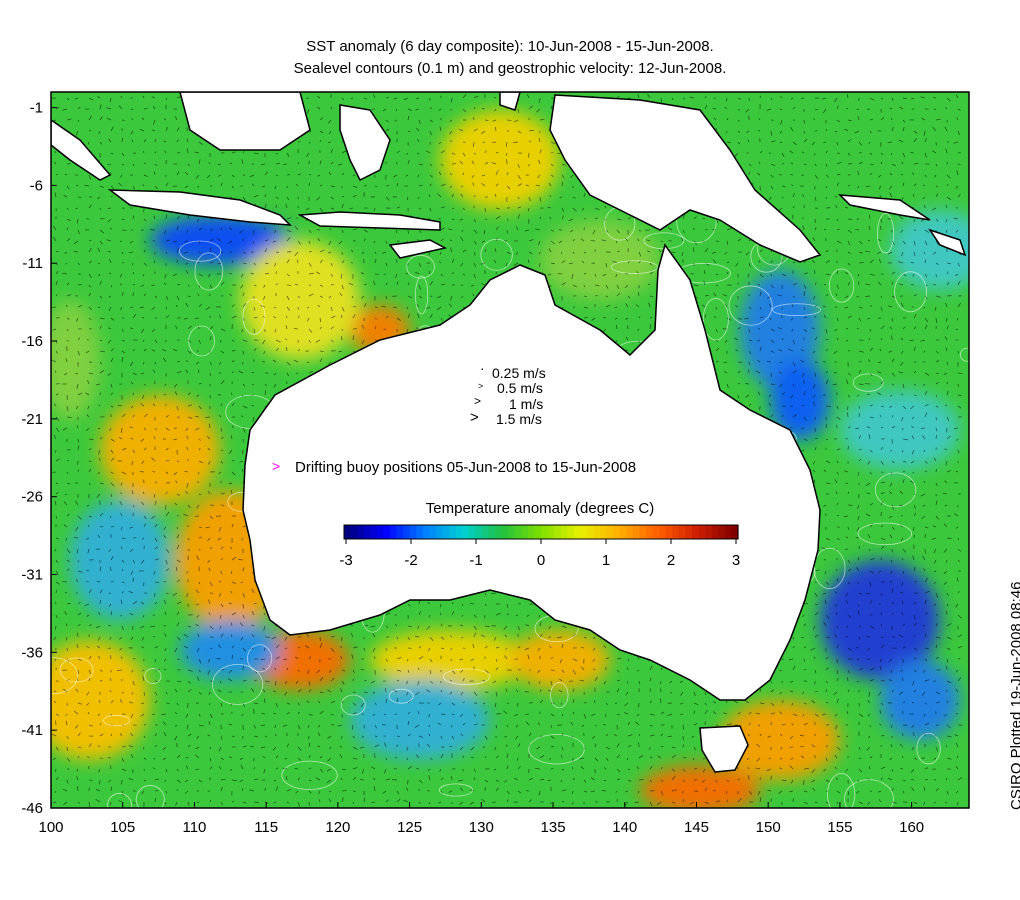 This screenshot has width=1020, height=900. I want to click on x-tick-label: 125, so click(409, 827).